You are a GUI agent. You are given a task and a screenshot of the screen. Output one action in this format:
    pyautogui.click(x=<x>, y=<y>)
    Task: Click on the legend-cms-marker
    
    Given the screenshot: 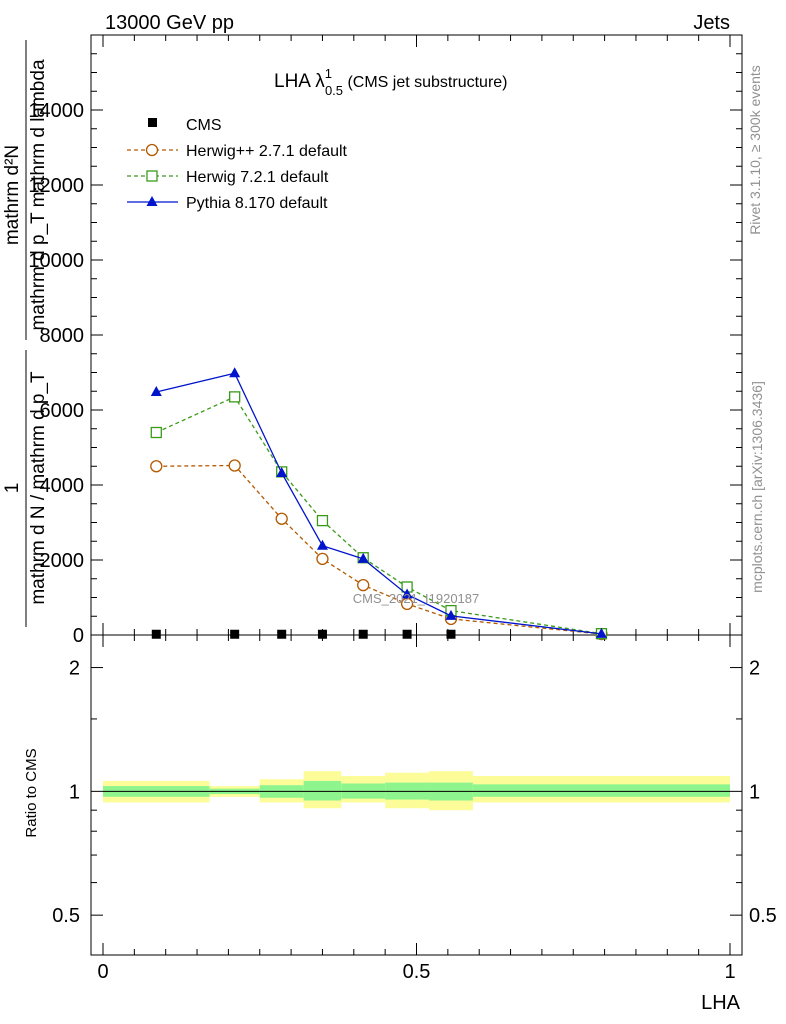 What is the action you would take?
    pyautogui.click(x=152, y=122)
    